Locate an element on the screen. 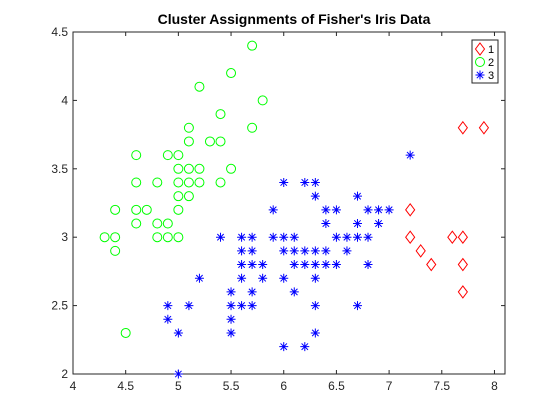 The height and width of the screenshot is (420, 560). x-tick-label: 5 is located at coordinates (178, 386).